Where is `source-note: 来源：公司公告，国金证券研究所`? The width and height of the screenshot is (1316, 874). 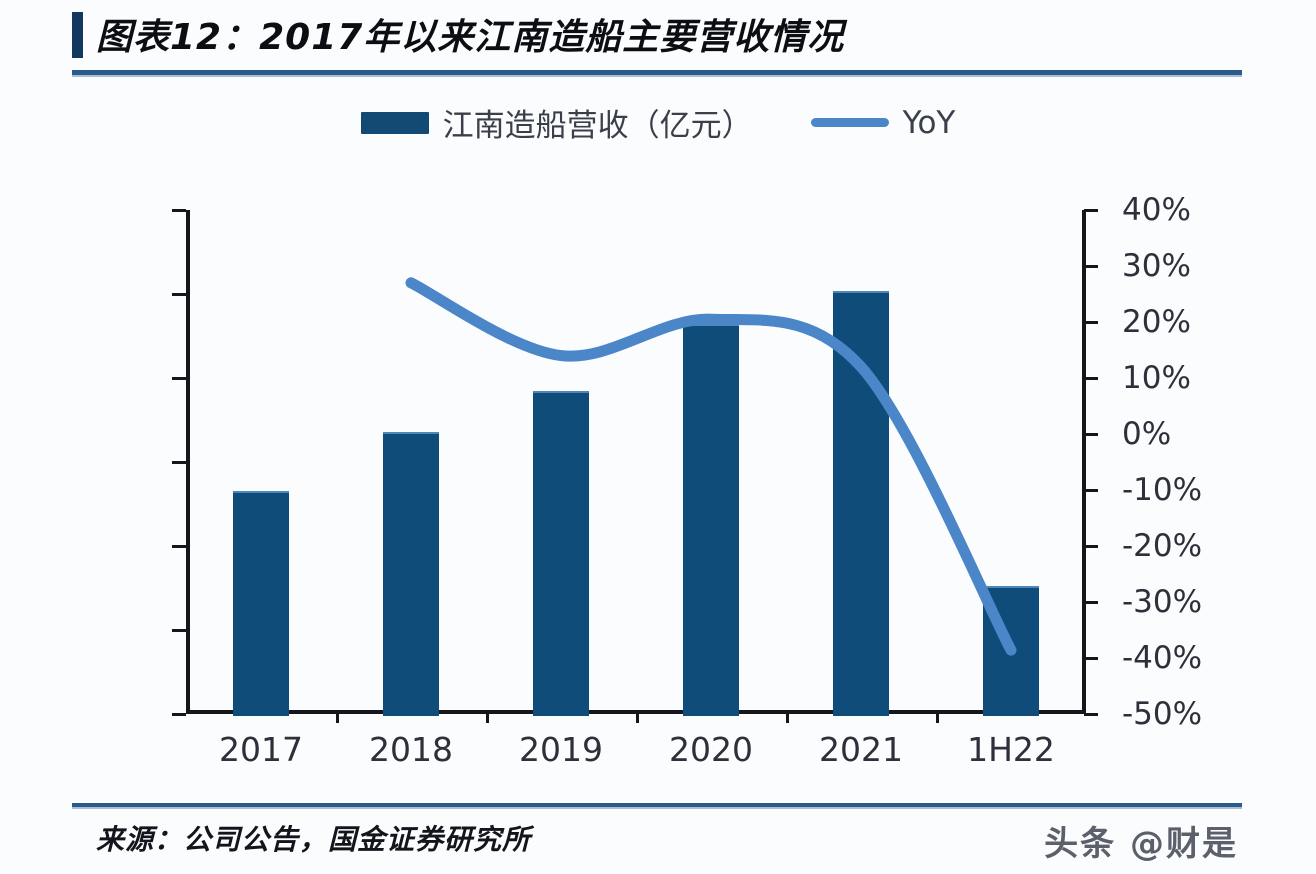 source-note: 来源：公司公告，国金证券研究所 is located at coordinates (314, 839).